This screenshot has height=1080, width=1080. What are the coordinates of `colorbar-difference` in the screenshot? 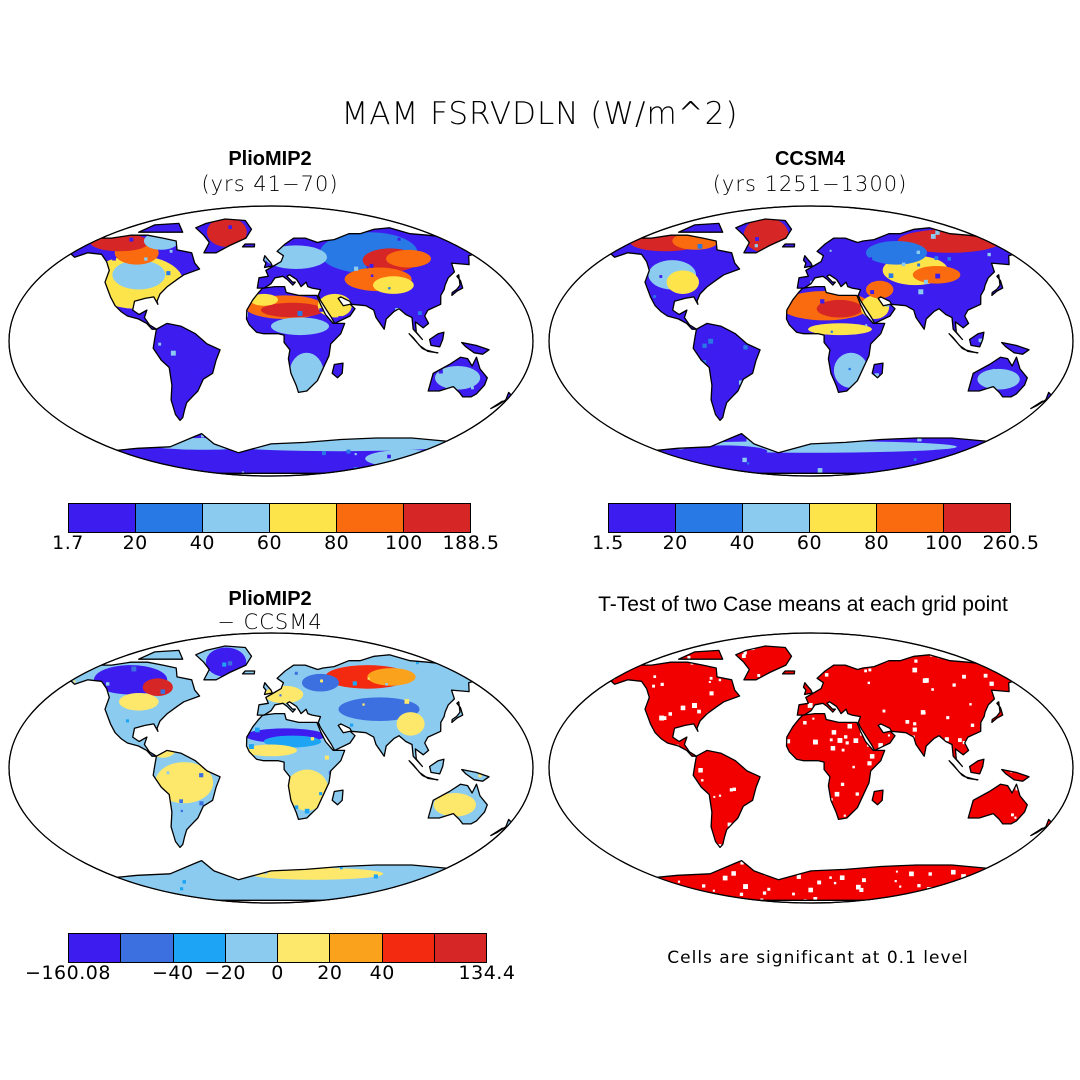 It's located at (277, 948).